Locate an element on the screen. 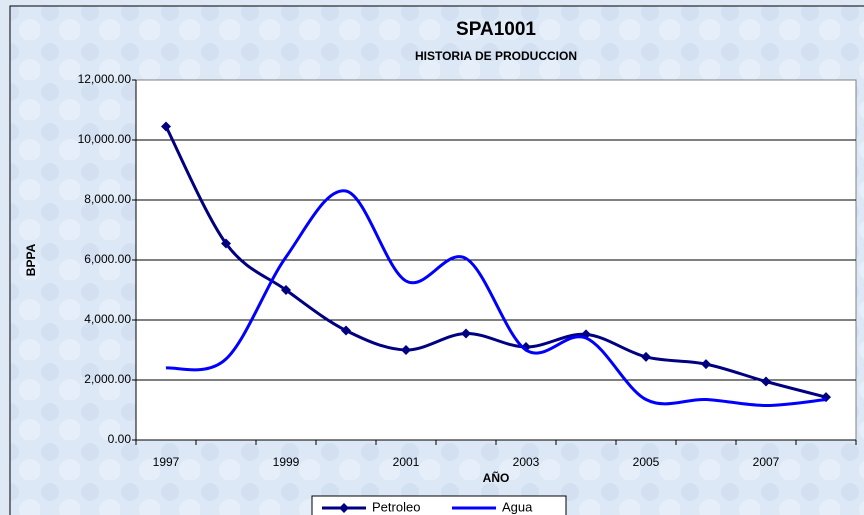 The height and width of the screenshot is (515, 864). y-axis-label: BPPA is located at coordinates (31, 259).